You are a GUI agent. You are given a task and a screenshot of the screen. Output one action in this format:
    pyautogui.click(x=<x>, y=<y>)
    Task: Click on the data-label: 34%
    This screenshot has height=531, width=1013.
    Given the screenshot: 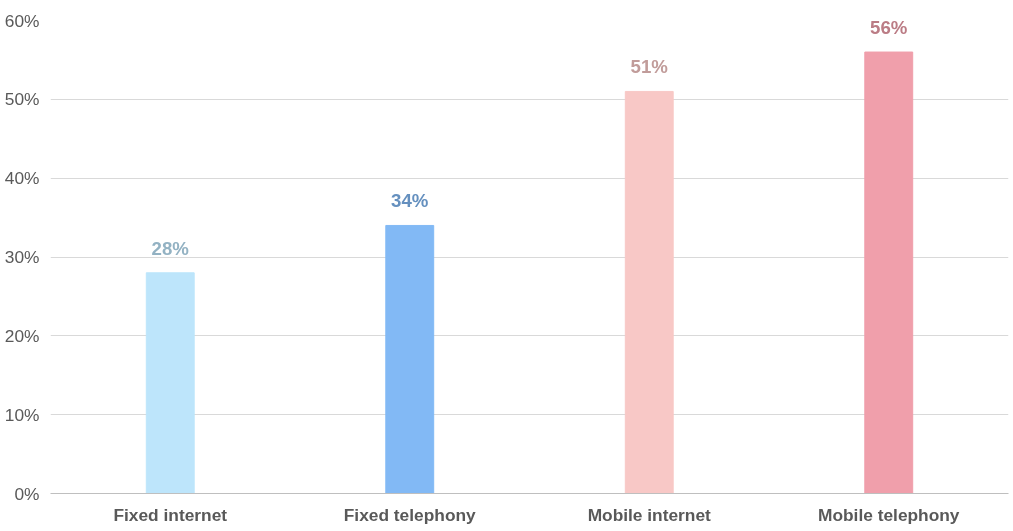 What is the action you would take?
    pyautogui.click(x=410, y=201)
    